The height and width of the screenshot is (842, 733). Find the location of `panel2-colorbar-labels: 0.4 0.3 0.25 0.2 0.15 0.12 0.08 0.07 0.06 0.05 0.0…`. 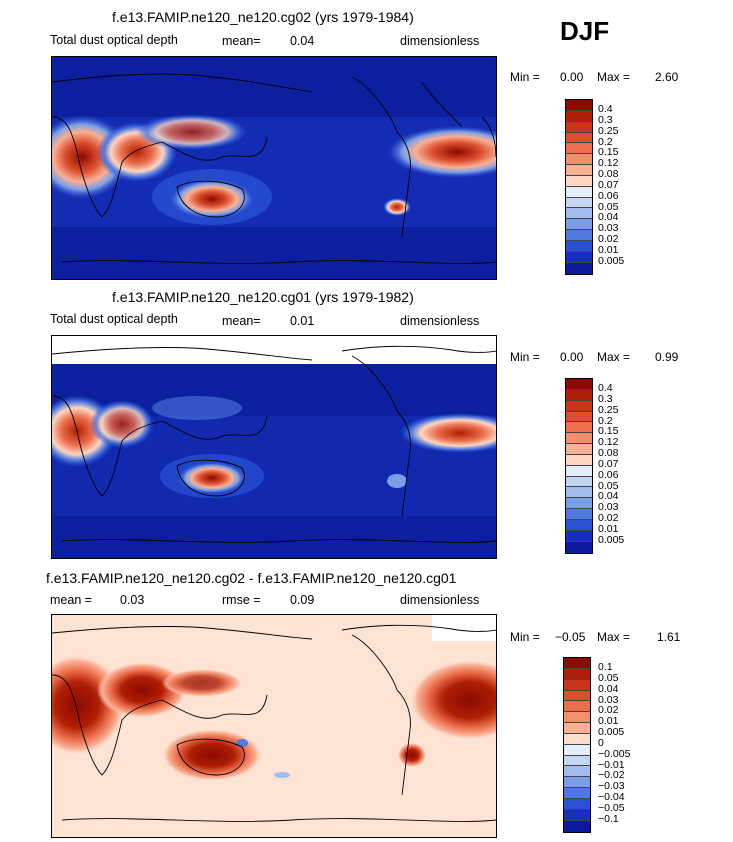

panel2-colorbar-labels: 0.4 0.3 0.25 0.2 0.15 0.12 0.08 0.07 0.06 0.05 0.0… is located at coordinates (611, 464).